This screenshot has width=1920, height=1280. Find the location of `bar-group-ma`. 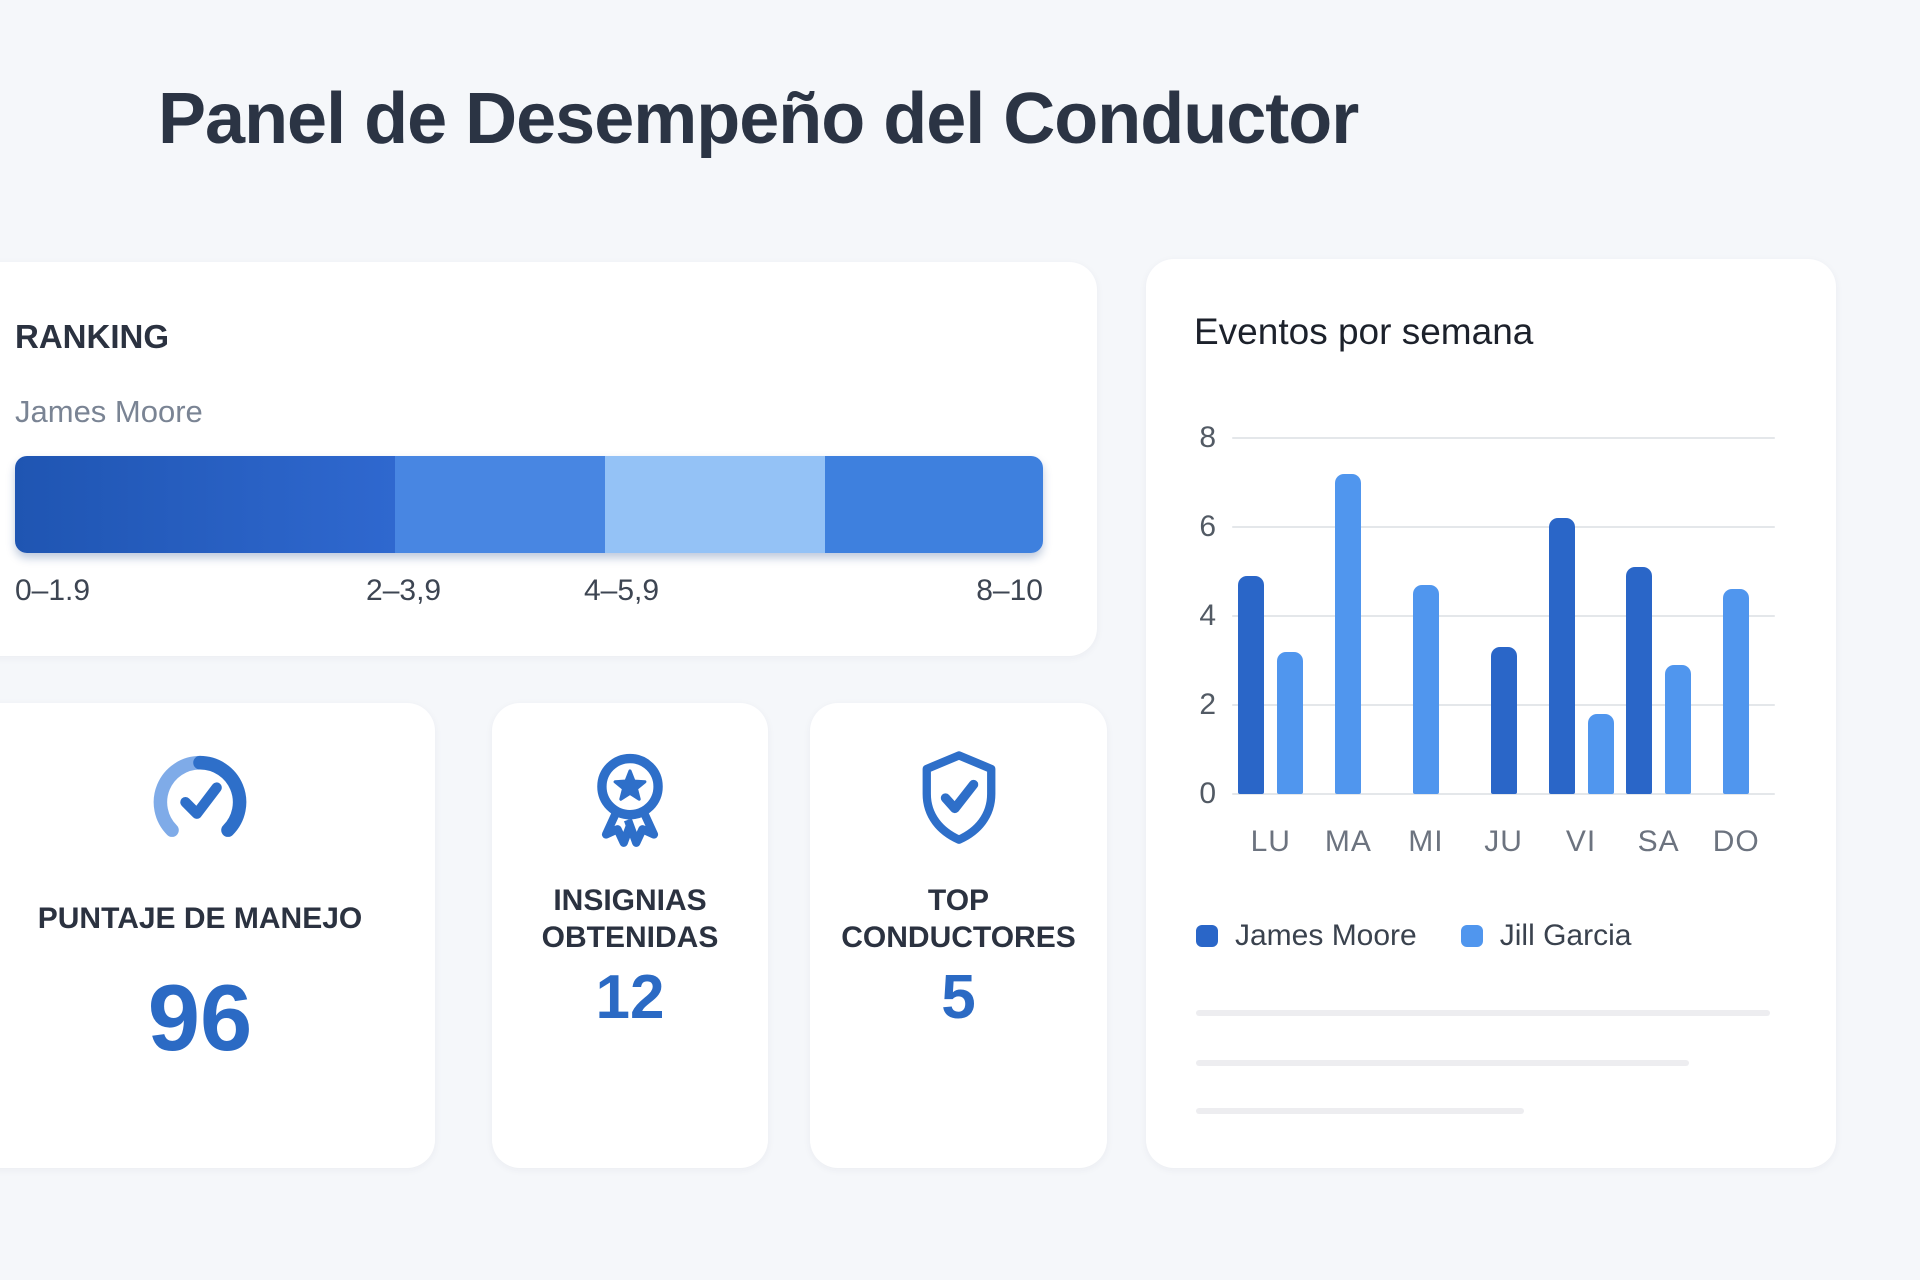

bar-group-ma is located at coordinates (1349, 616).